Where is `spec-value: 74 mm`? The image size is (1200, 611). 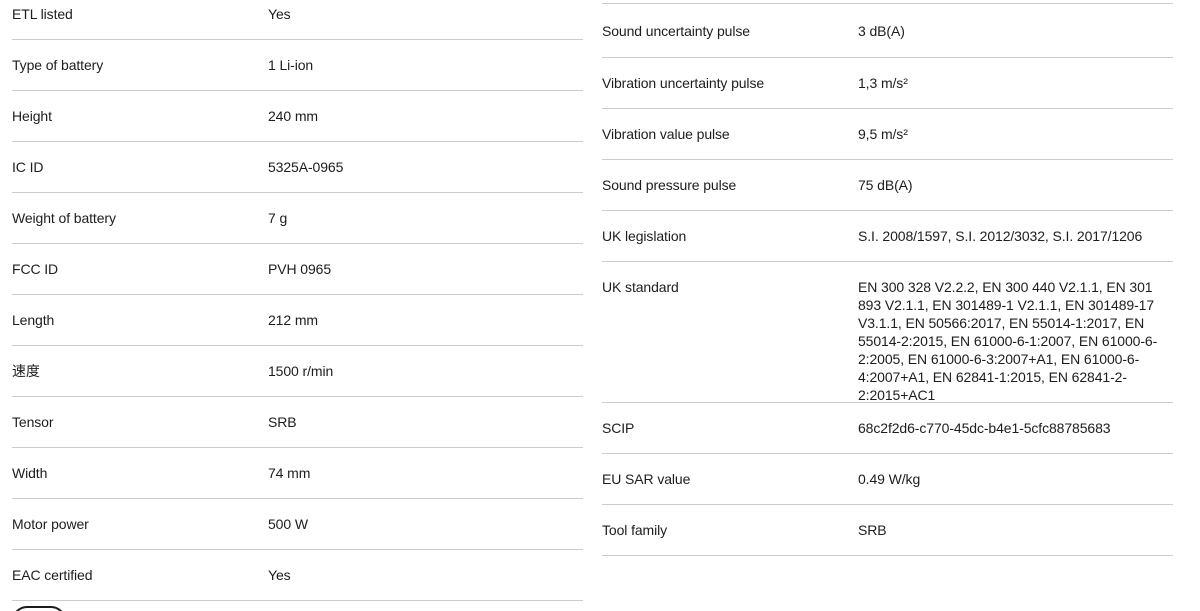
spec-value: 74 mm is located at coordinates (289, 473).